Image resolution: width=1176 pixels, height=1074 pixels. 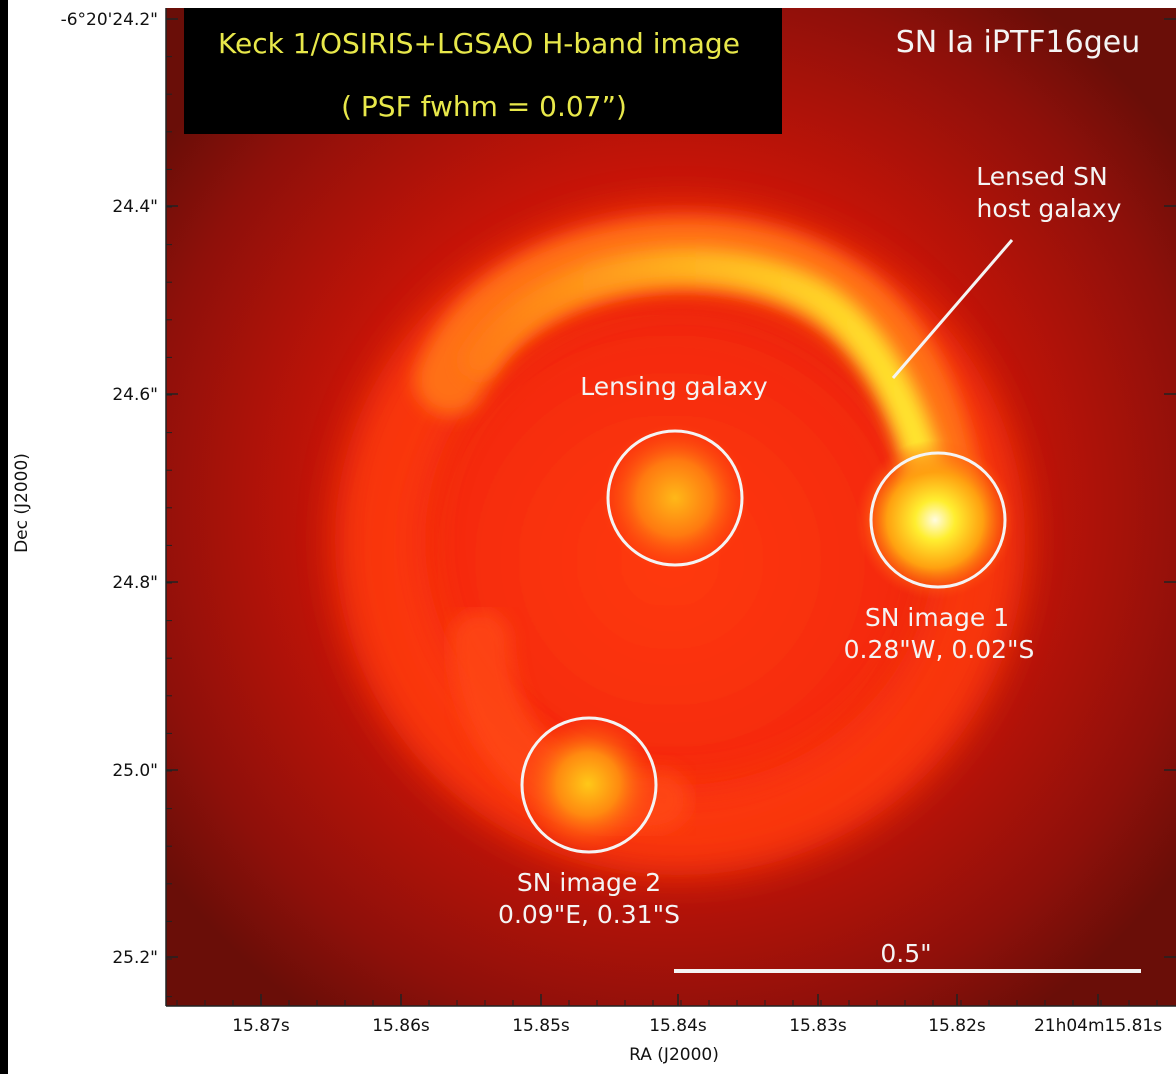 I want to click on dec-tick-label: 24.6", so click(x=135, y=395).